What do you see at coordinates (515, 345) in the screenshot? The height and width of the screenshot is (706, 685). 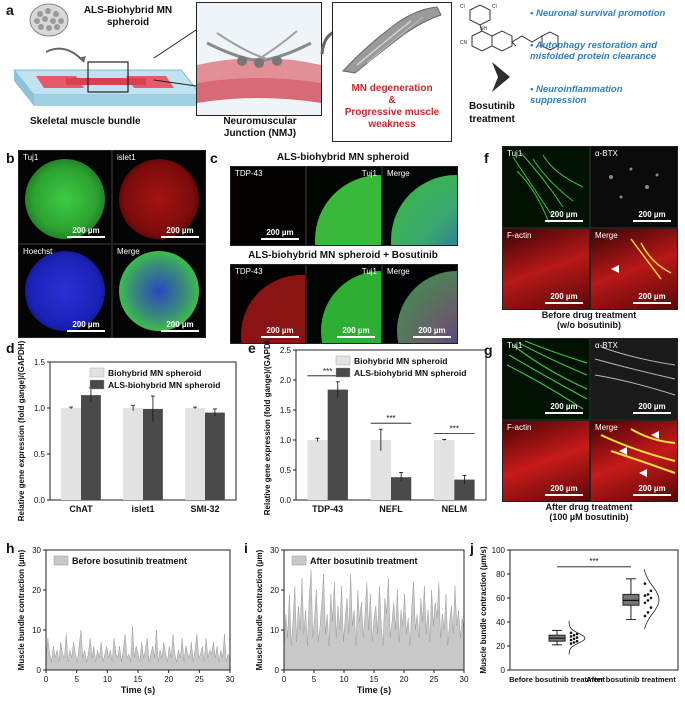 I see `g-tuj1-label: Tuj1` at bounding box center [515, 345].